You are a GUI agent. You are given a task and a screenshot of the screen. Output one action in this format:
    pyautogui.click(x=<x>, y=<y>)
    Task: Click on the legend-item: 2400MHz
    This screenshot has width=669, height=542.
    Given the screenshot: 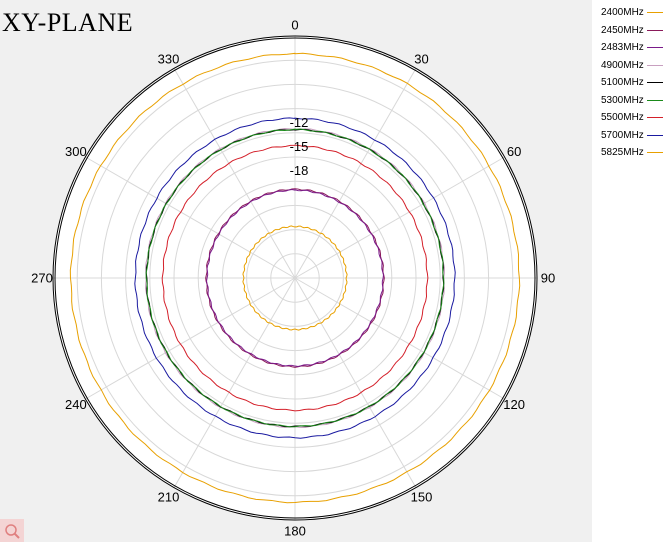 What is the action you would take?
    pyautogui.click(x=635, y=13)
    